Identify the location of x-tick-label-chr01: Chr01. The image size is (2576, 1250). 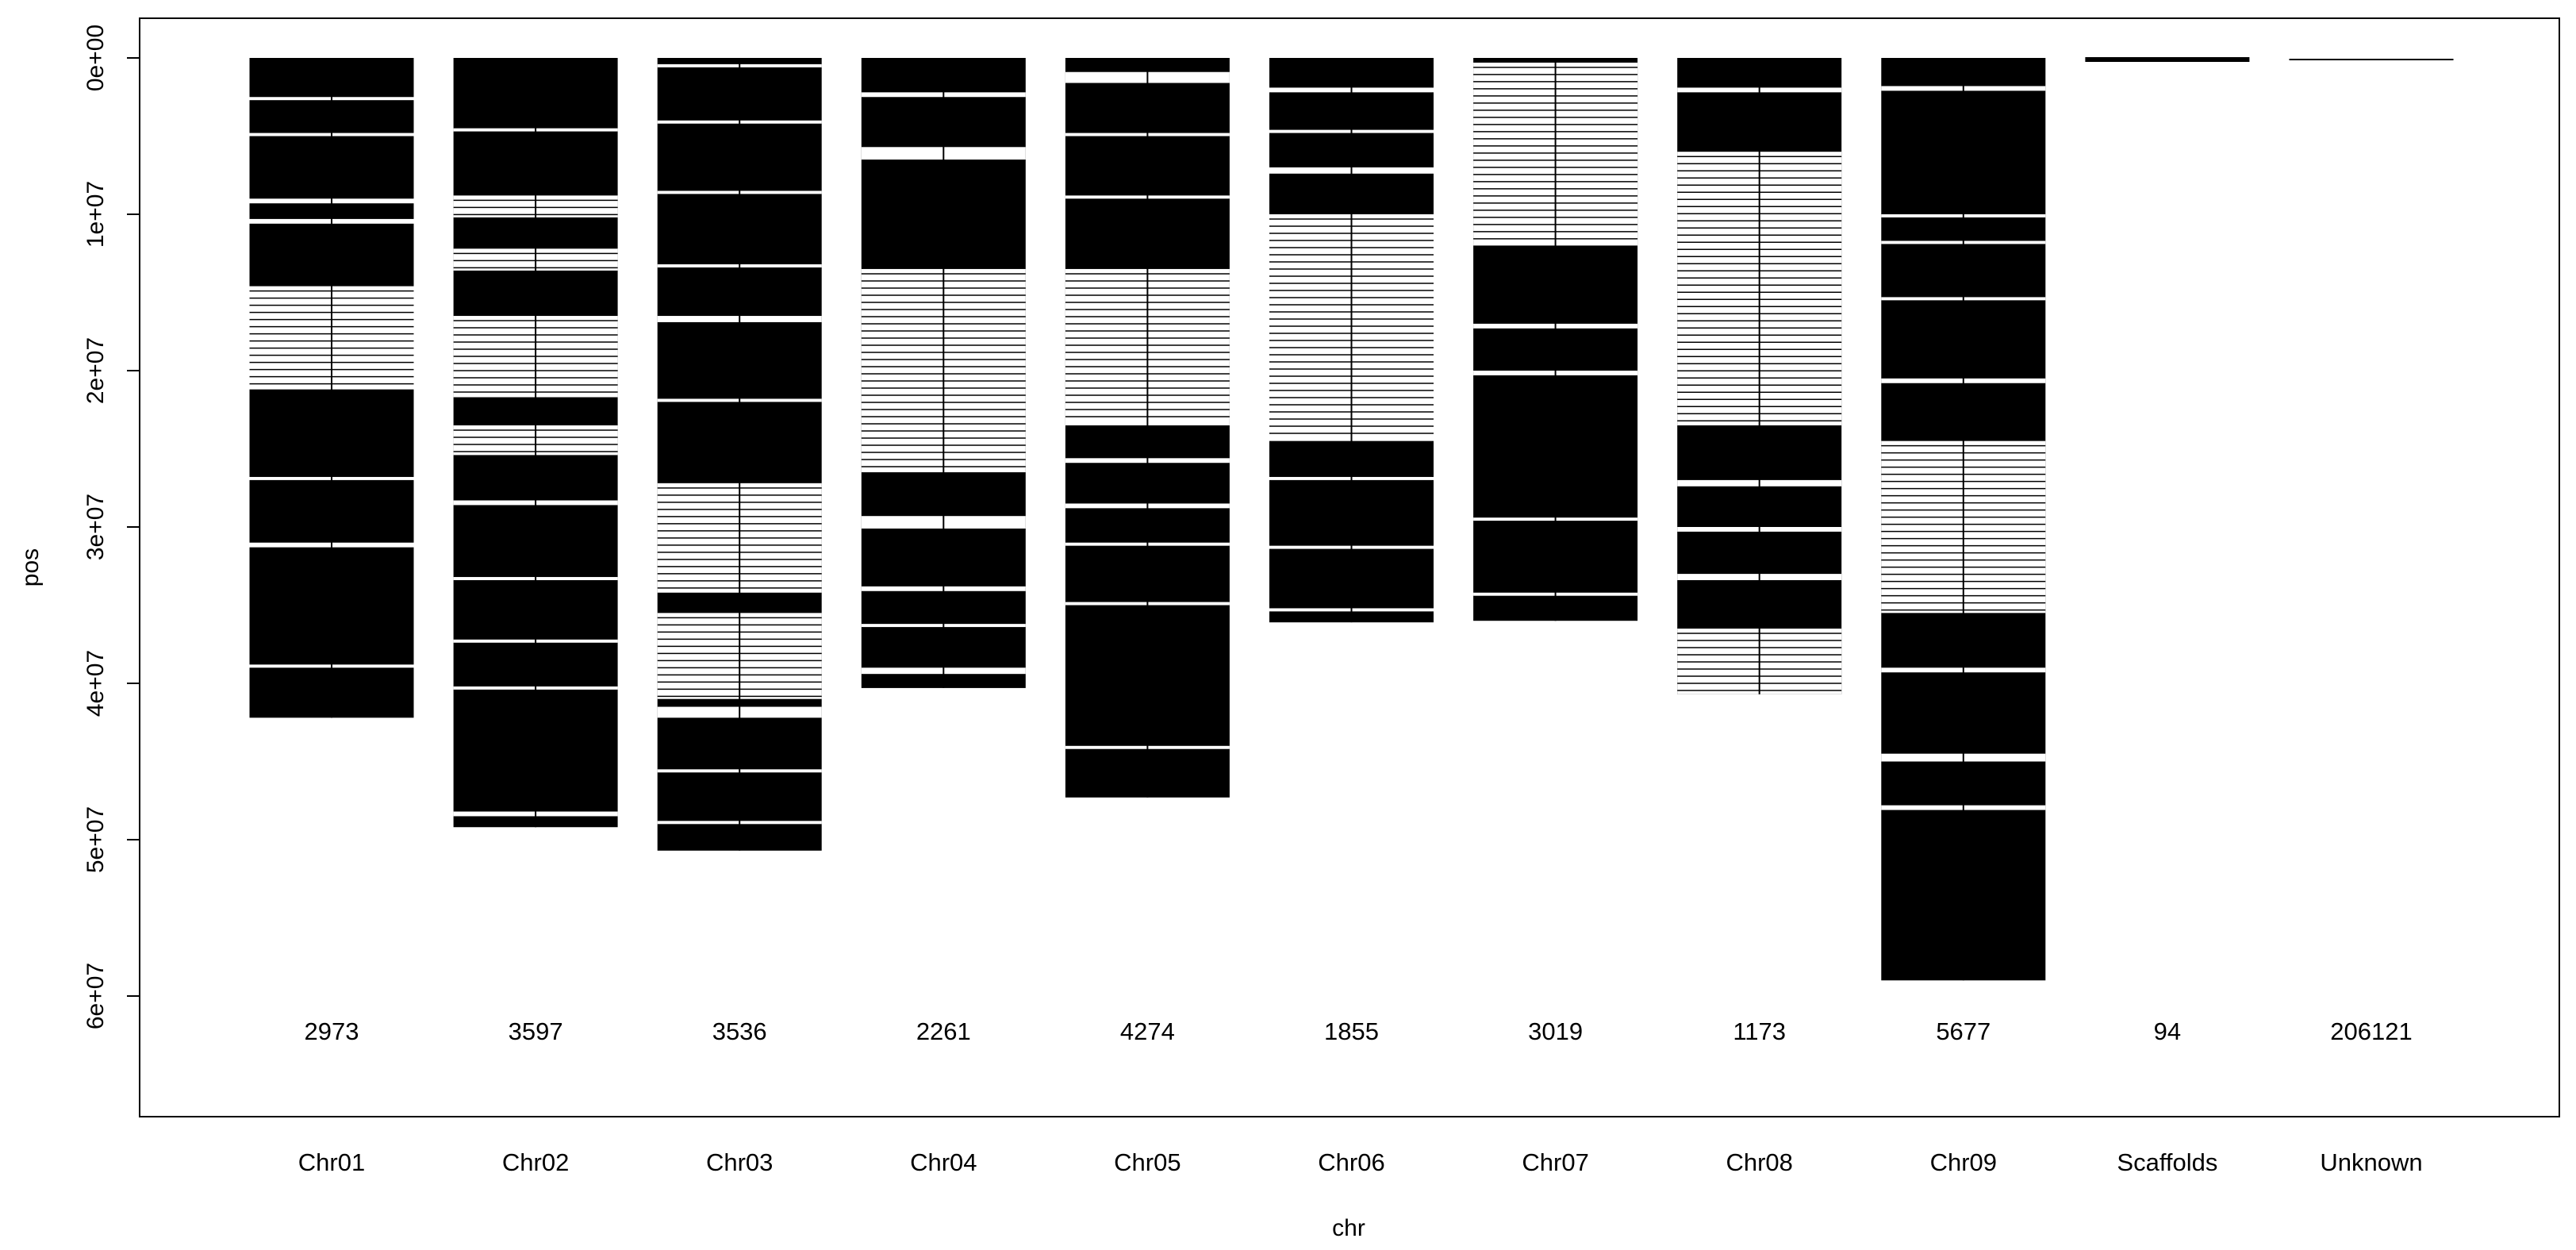
(331, 1162).